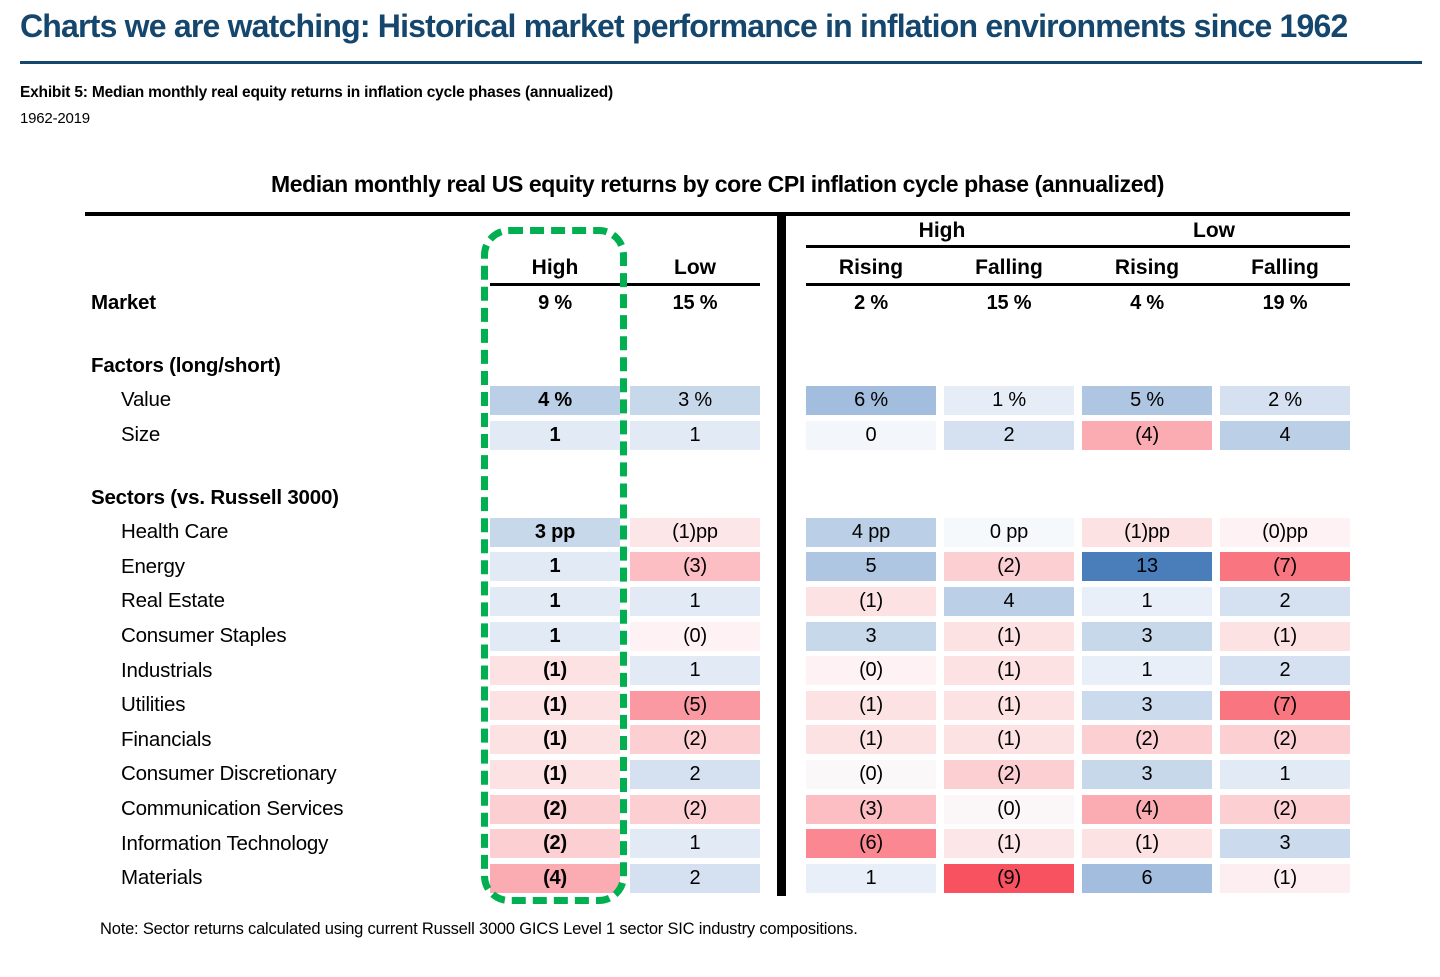 The width and height of the screenshot is (1440, 977). What do you see at coordinates (146, 400) in the screenshot?
I see `row-label: Value` at bounding box center [146, 400].